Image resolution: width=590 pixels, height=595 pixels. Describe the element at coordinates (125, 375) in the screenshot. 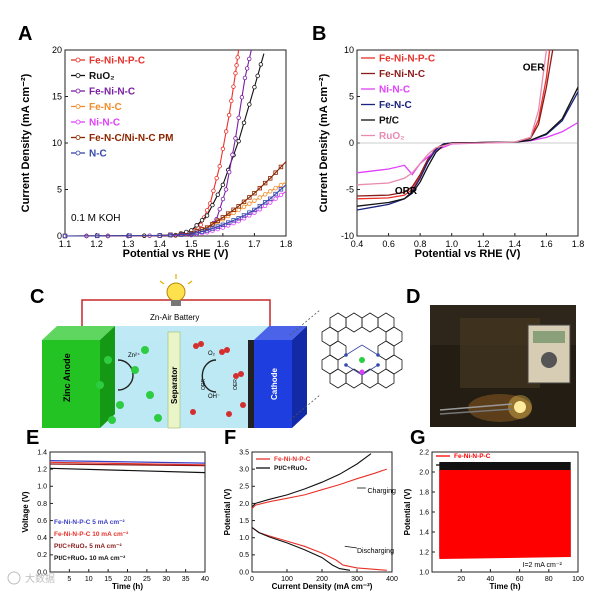

I see `anode-cycle-arrow` at that location.